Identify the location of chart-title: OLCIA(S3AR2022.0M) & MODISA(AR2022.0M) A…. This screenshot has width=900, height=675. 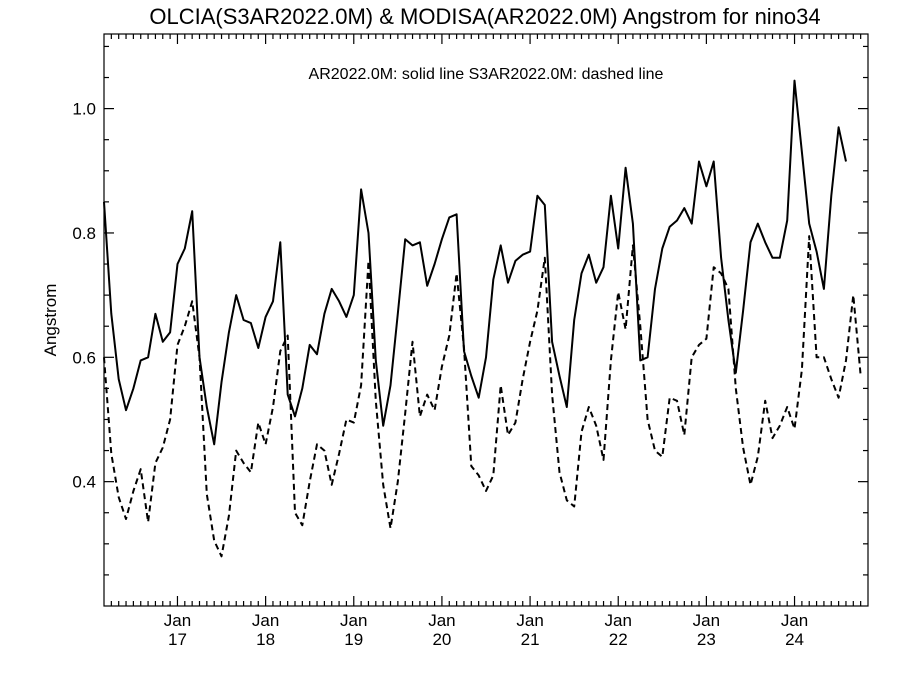
(484, 16).